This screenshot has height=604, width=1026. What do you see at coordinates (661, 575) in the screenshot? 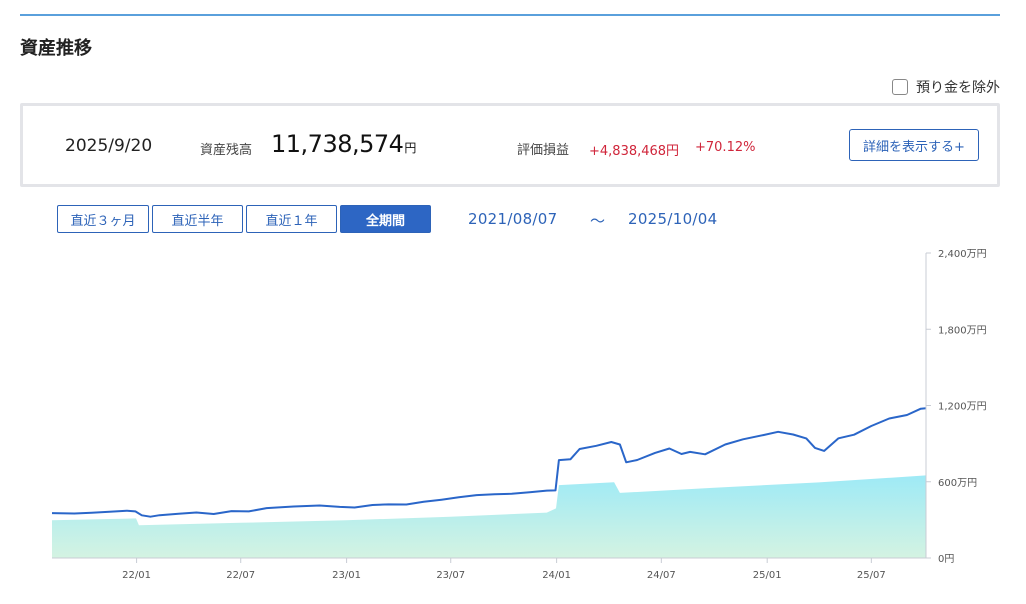
I see `x-tick-label: 24/07` at bounding box center [661, 575].